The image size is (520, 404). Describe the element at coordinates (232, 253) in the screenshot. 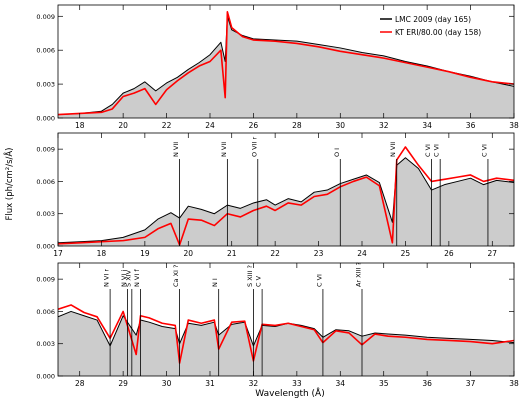

I see `x-tick-label: 21` at that location.